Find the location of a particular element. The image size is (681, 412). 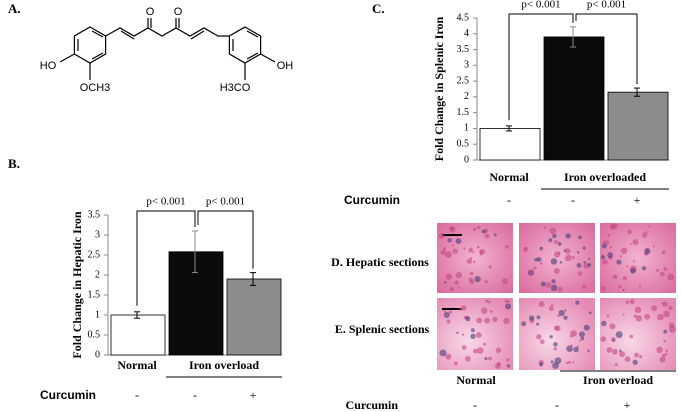

group-label: Iron overloaded is located at coordinates (605, 177).